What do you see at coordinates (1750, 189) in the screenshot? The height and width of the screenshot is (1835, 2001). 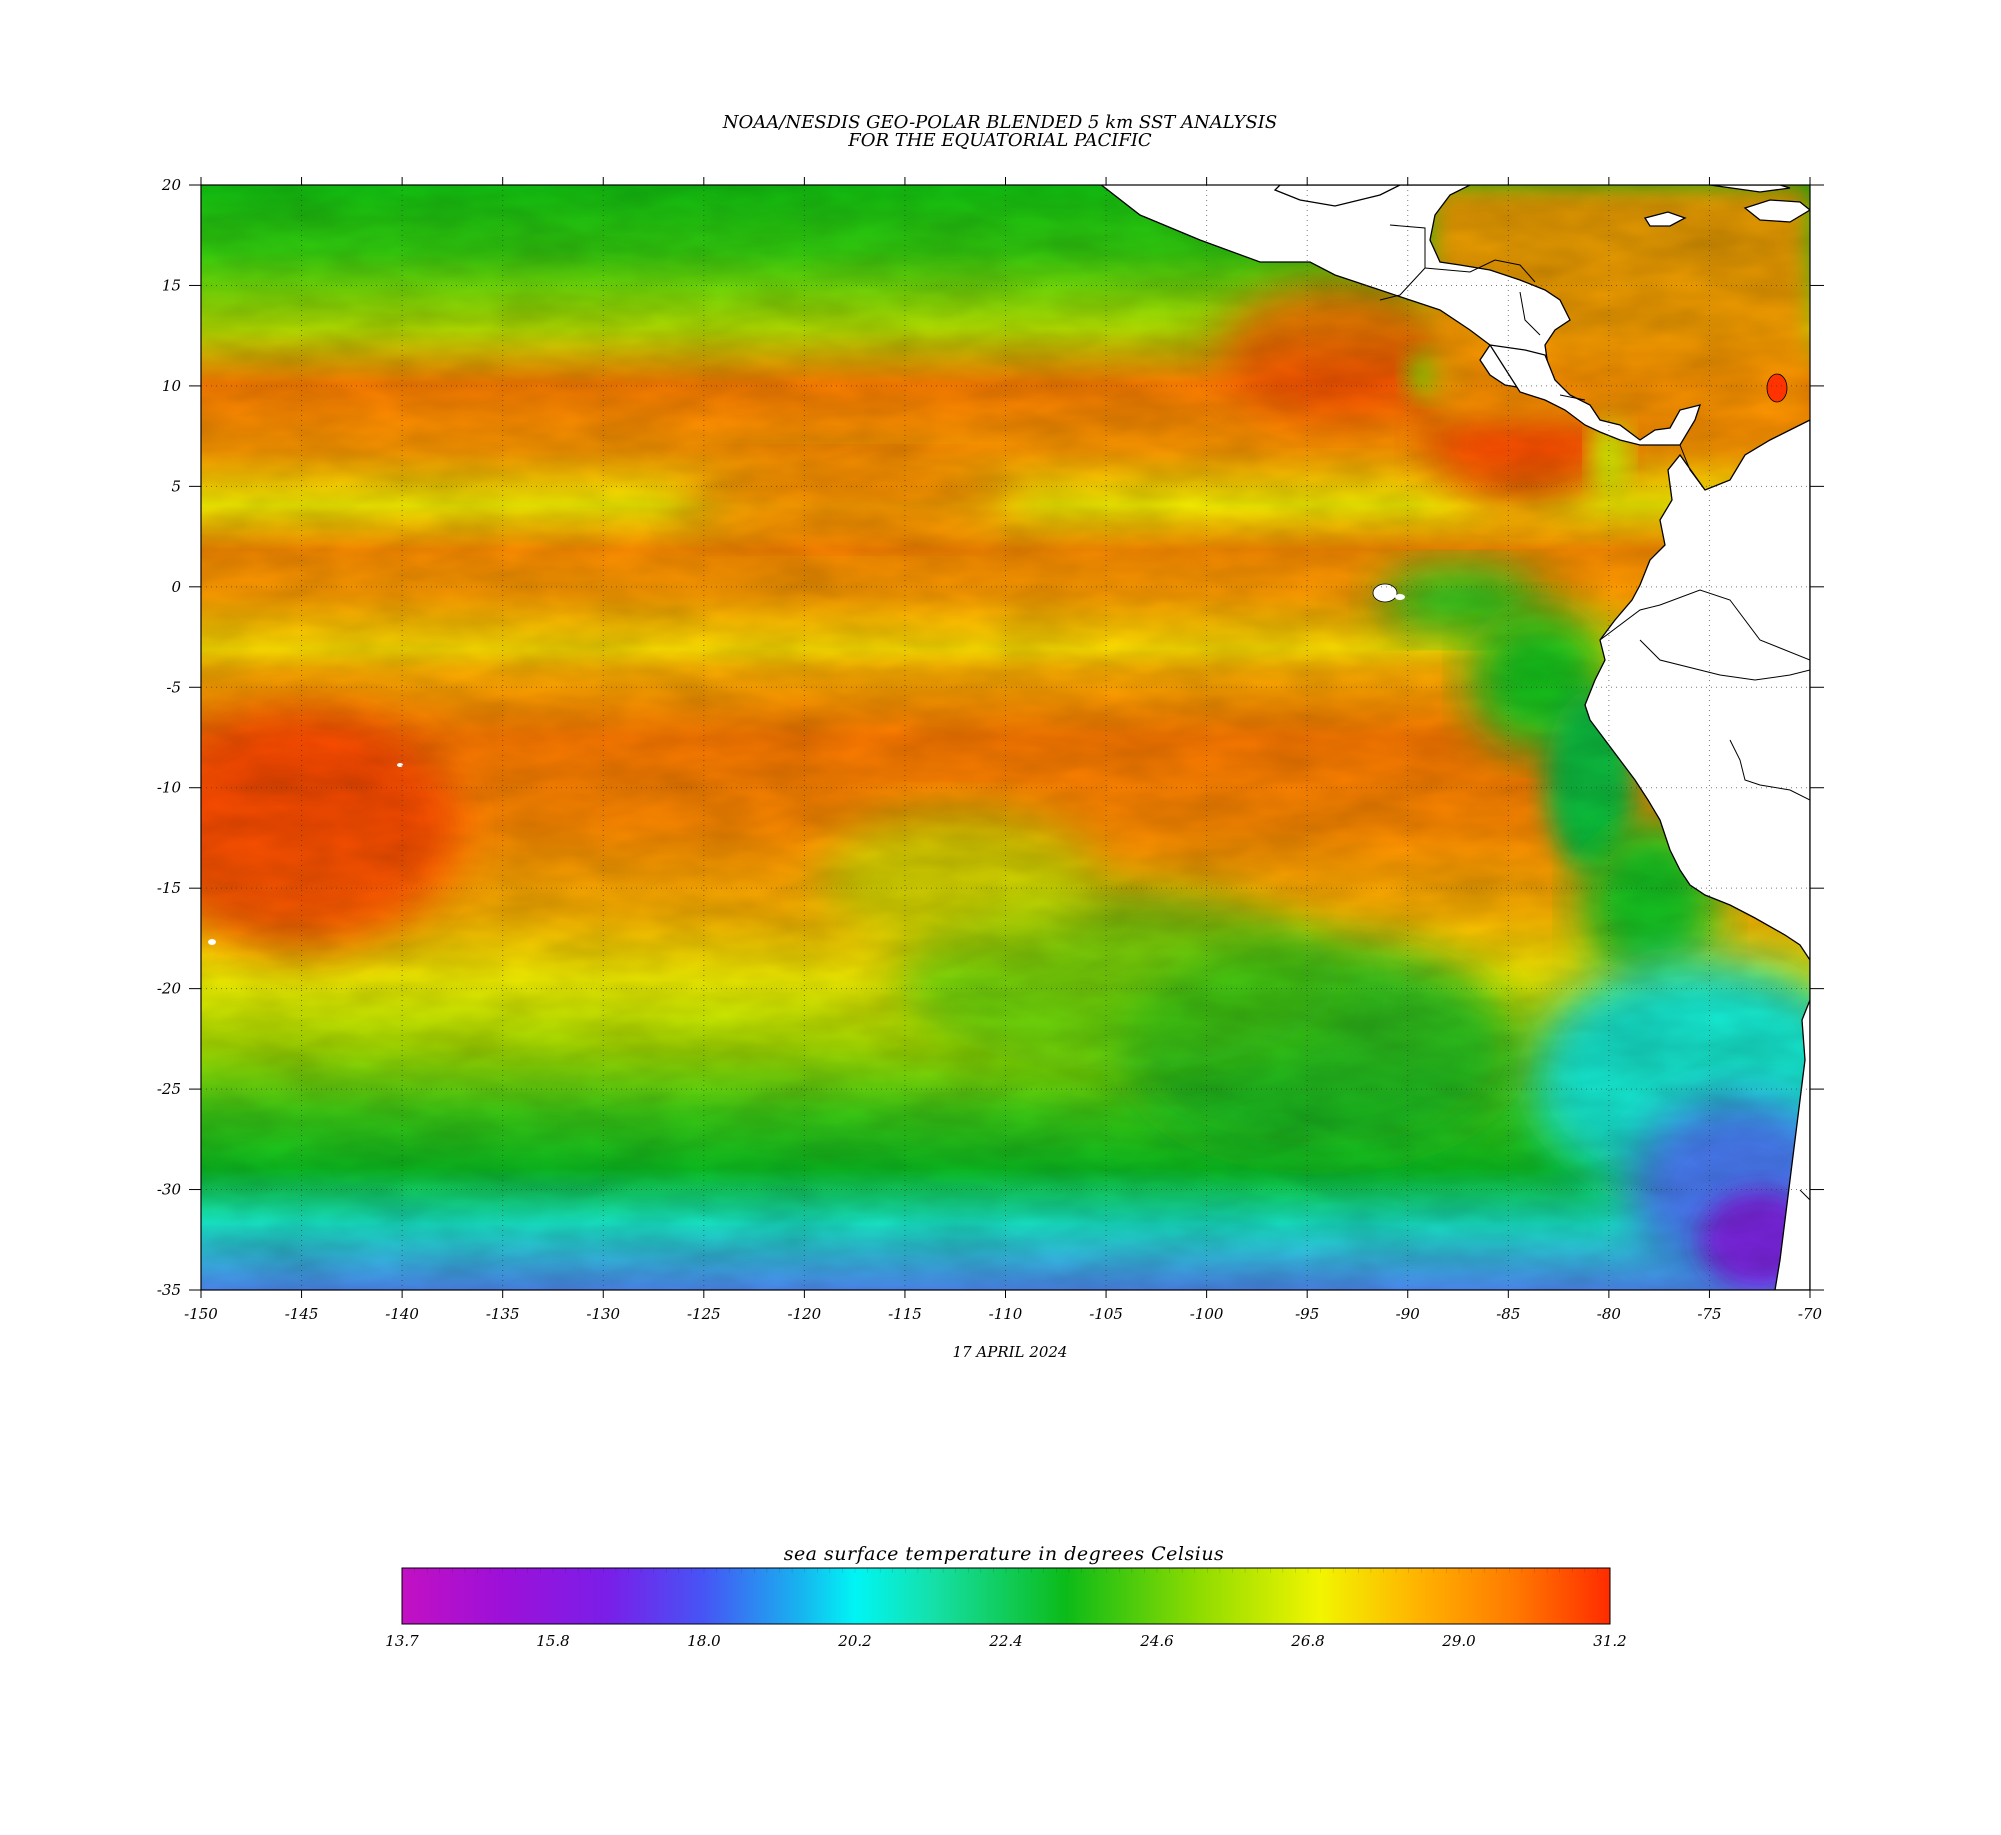 I see `cuba-island` at bounding box center [1750, 189].